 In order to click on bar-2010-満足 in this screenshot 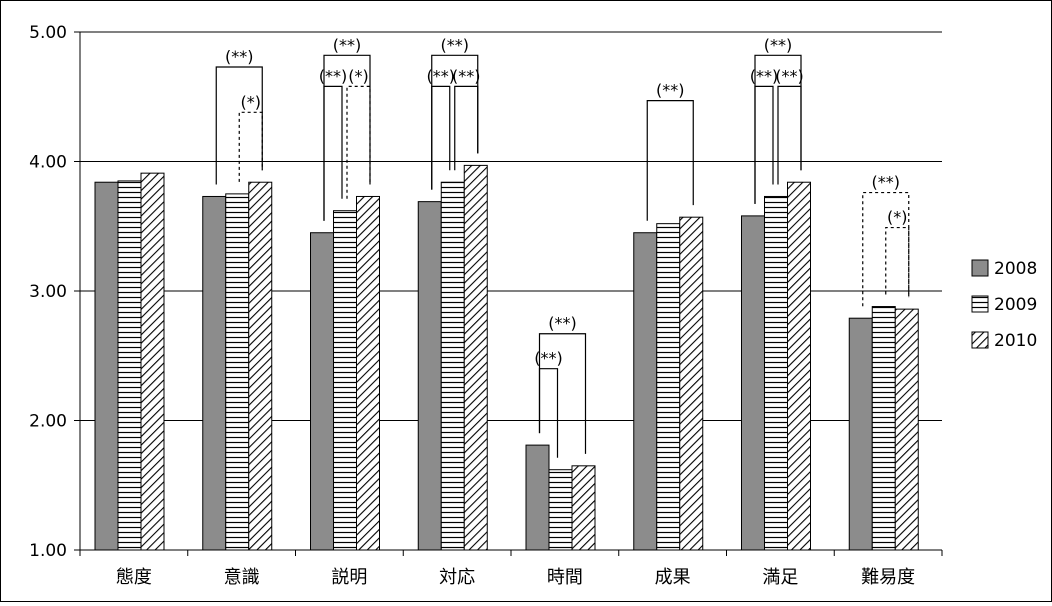, I will do `click(799, 366)`.